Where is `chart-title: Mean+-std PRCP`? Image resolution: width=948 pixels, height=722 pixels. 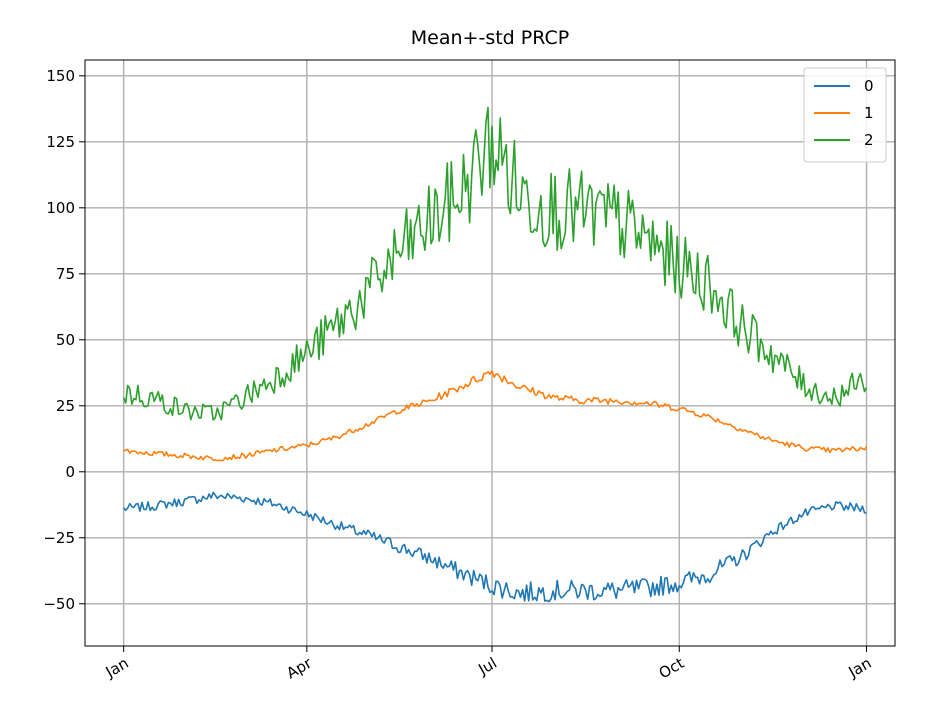
chart-title: Mean+-std PRCP is located at coordinates (490, 38).